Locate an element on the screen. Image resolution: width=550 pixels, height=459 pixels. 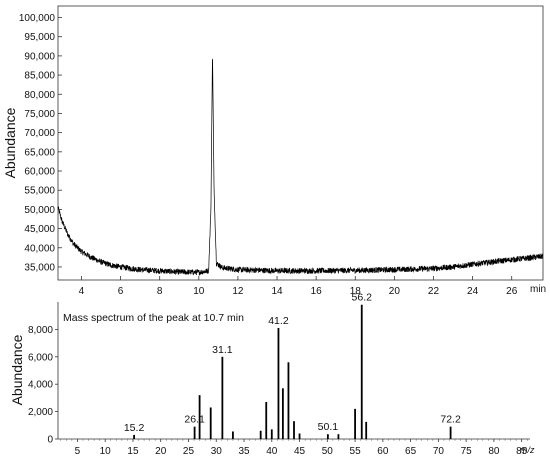
chromatogram-y-axis-label: Abundance is located at coordinates (10, 142).